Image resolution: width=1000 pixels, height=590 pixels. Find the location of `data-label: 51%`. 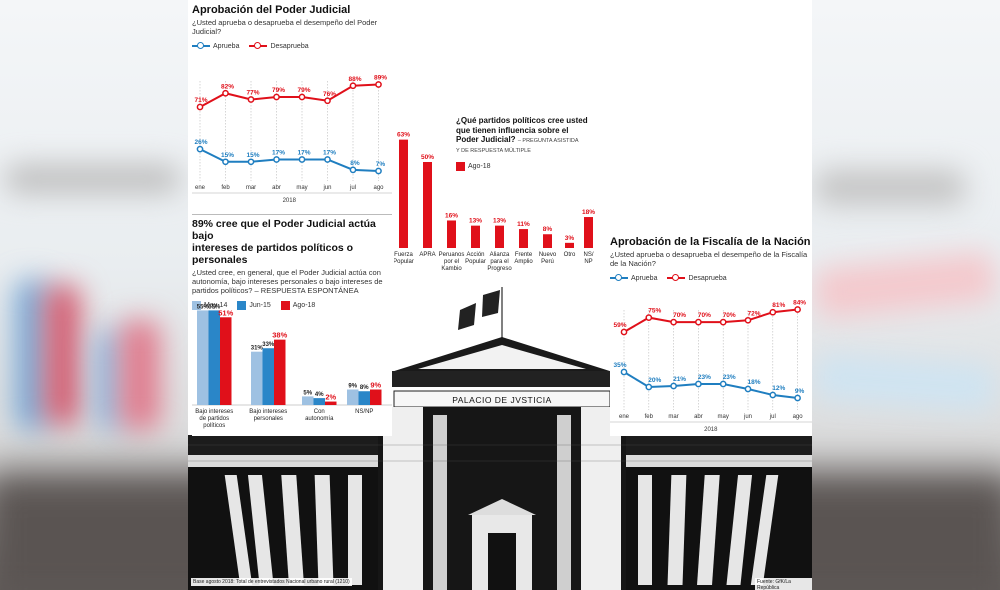

data-label: 51% is located at coordinates (225, 312).